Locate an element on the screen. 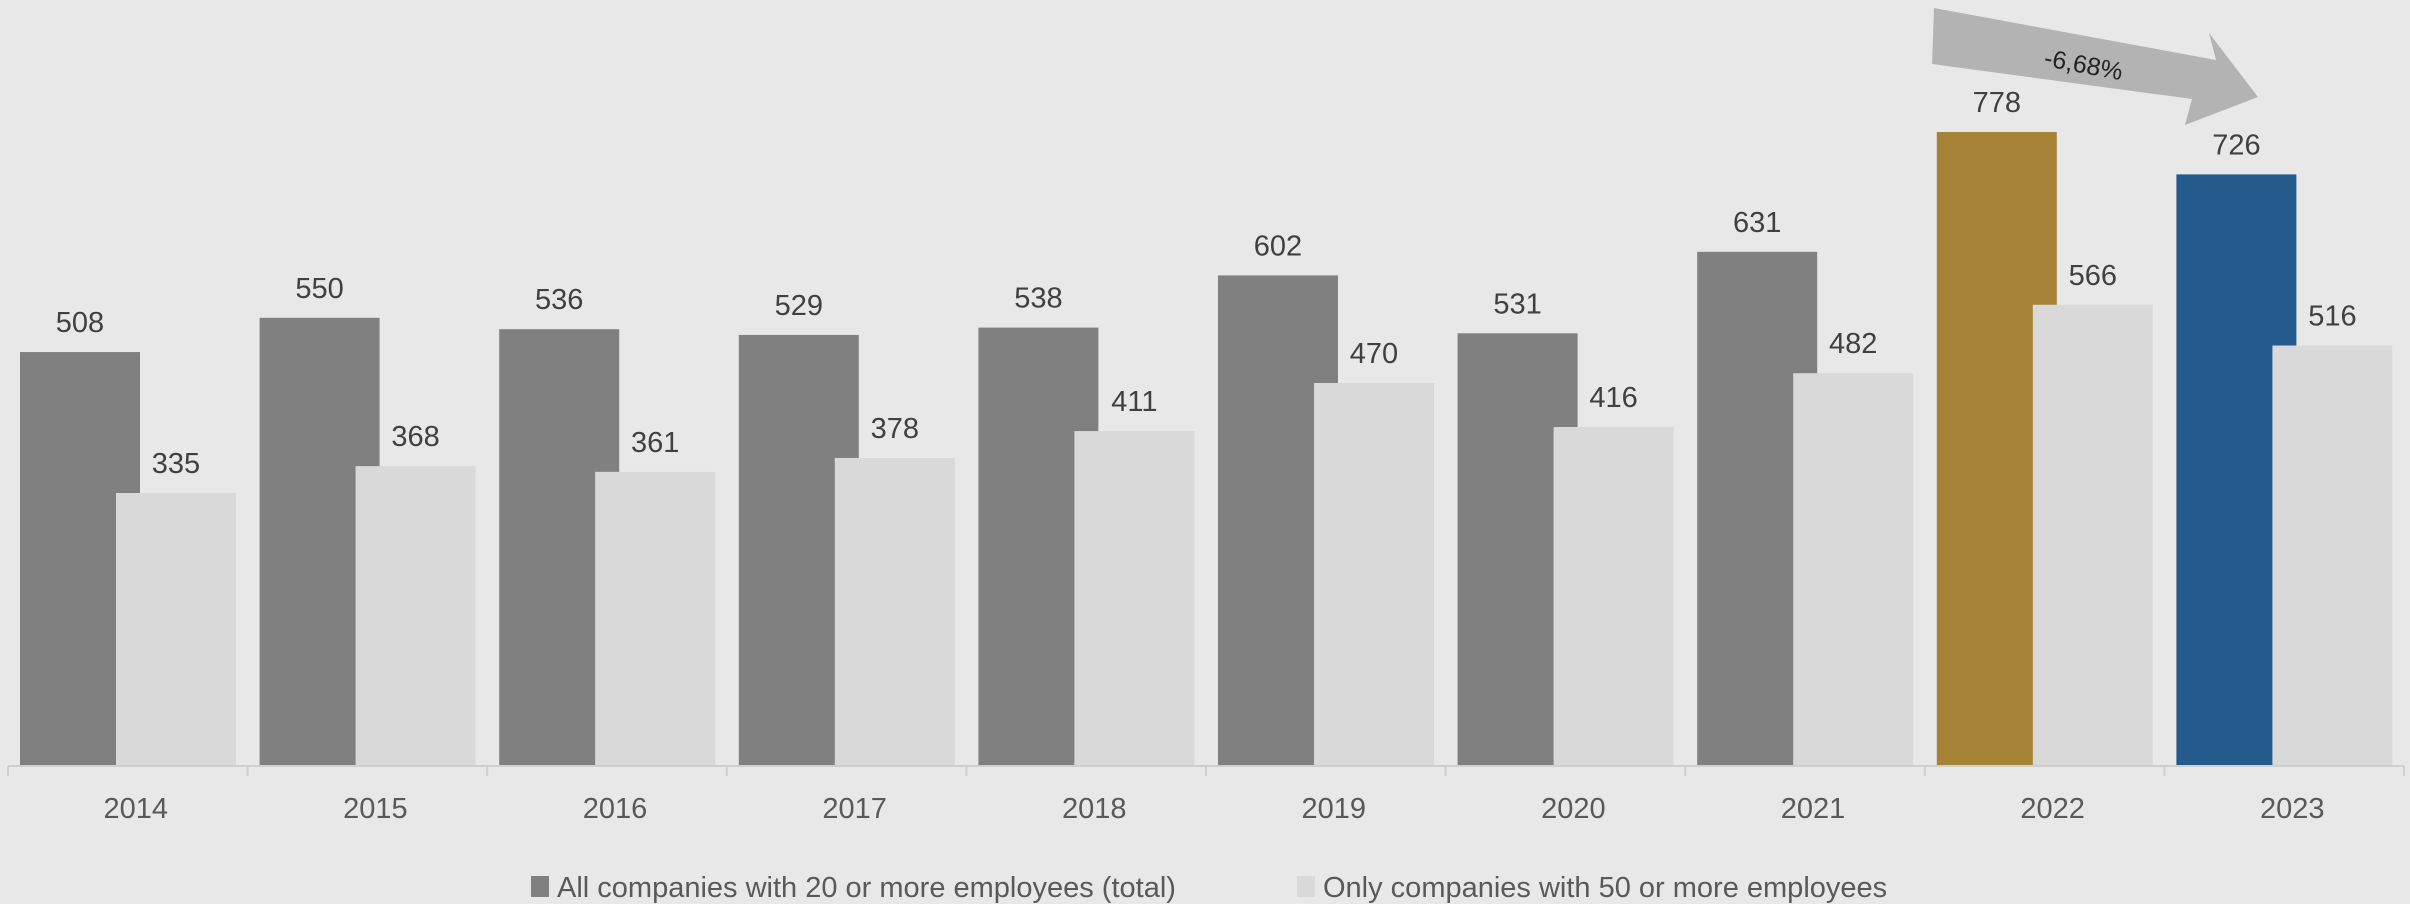 This screenshot has height=904, width=2410. label-all-companies-2021: 631 is located at coordinates (1757, 223).